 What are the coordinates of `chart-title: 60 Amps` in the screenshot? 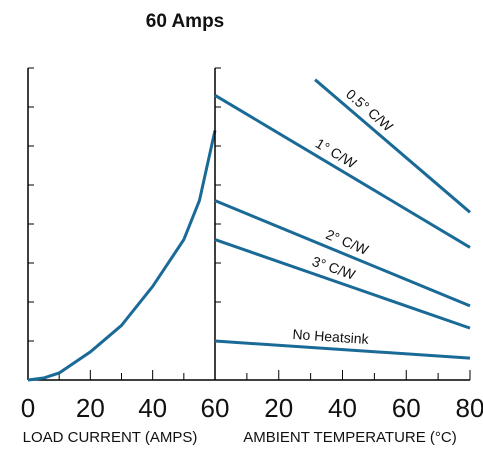 It's located at (185, 21).